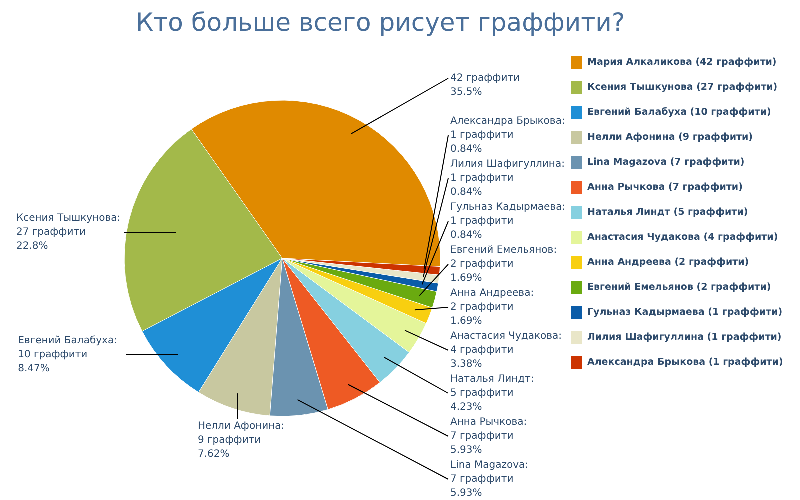 Image resolution: width=800 pixels, height=500 pixels. I want to click on legend-label: Евгений Емельянов (2 граффити), so click(680, 287).